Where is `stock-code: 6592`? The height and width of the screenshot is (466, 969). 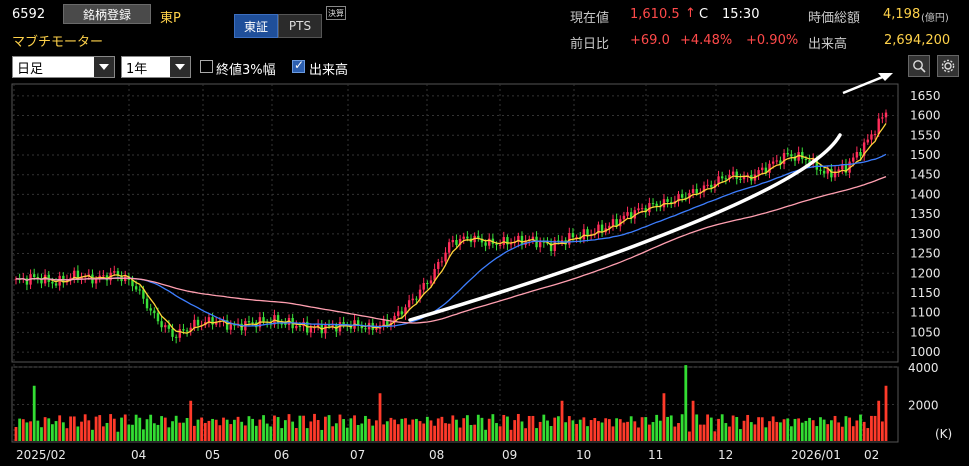
stock-code: 6592 is located at coordinates (29, 14).